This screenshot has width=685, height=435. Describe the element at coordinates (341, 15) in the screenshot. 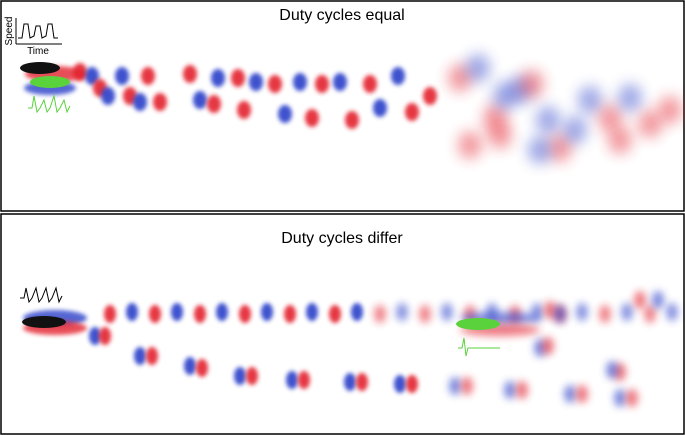

I see `panel-title: Duty cycles equal` at that location.